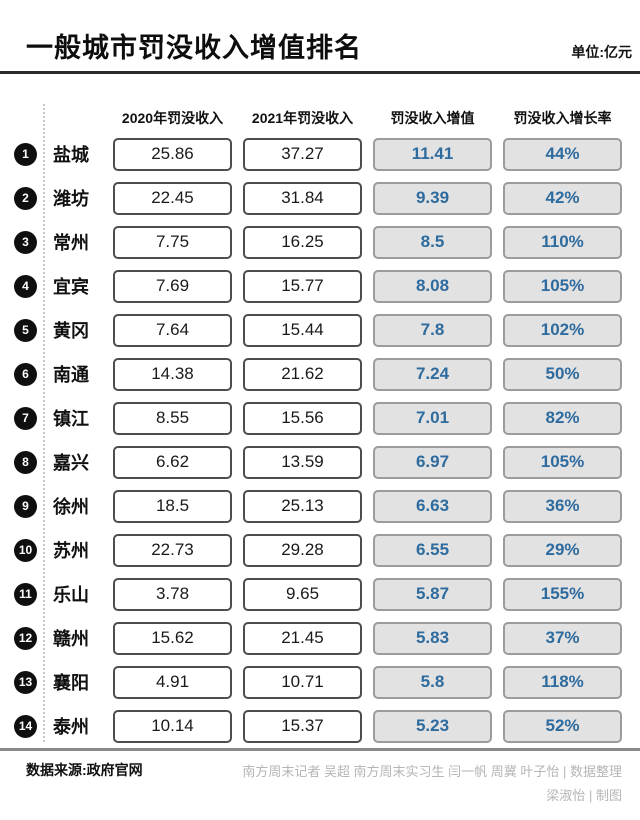 The width and height of the screenshot is (640, 820). Describe the element at coordinates (302, 726) in the screenshot. I see `value-2021-box: 15.37` at that location.